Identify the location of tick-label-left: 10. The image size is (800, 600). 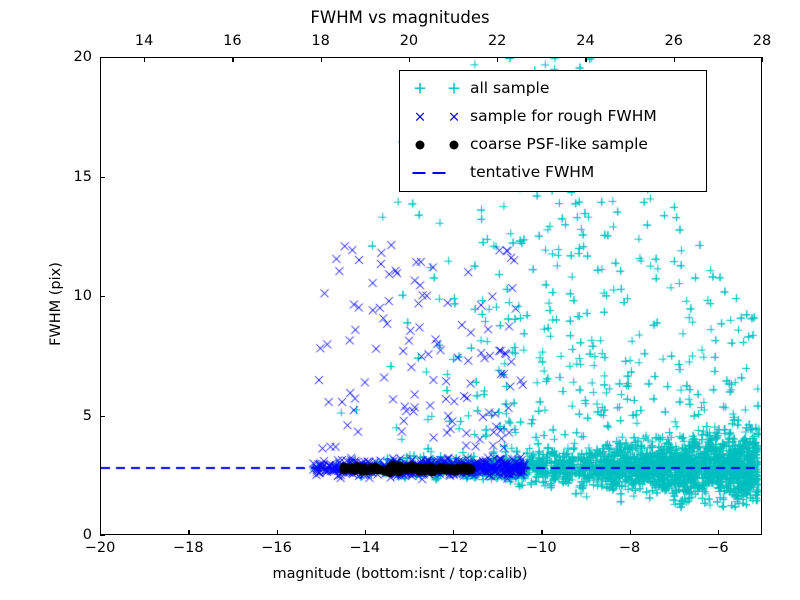
(82, 296).